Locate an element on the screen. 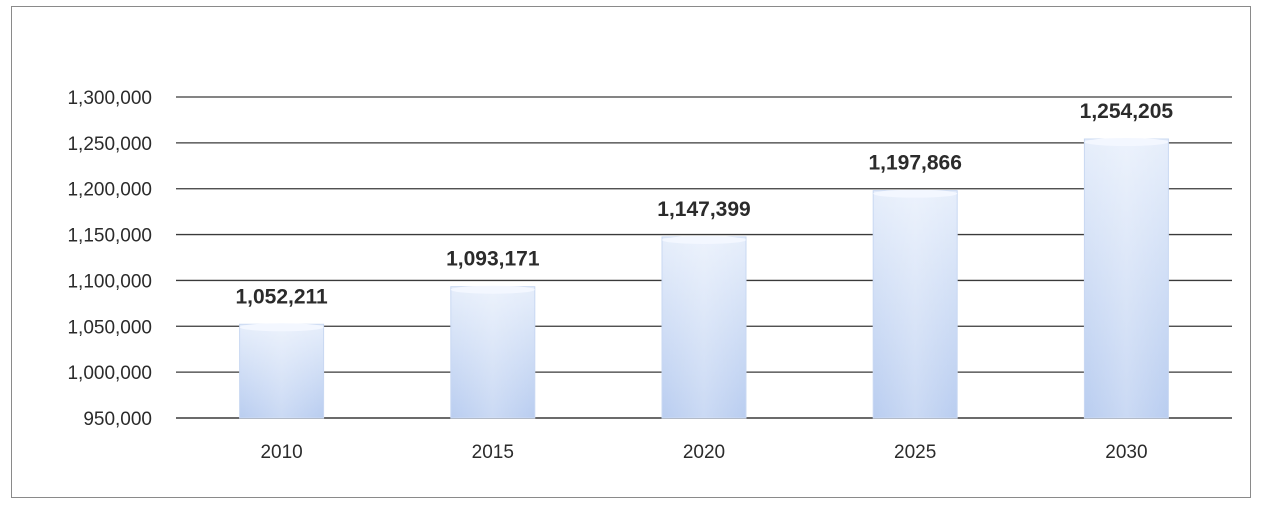  y-tick-label: 1,300,000 is located at coordinates (109, 98).